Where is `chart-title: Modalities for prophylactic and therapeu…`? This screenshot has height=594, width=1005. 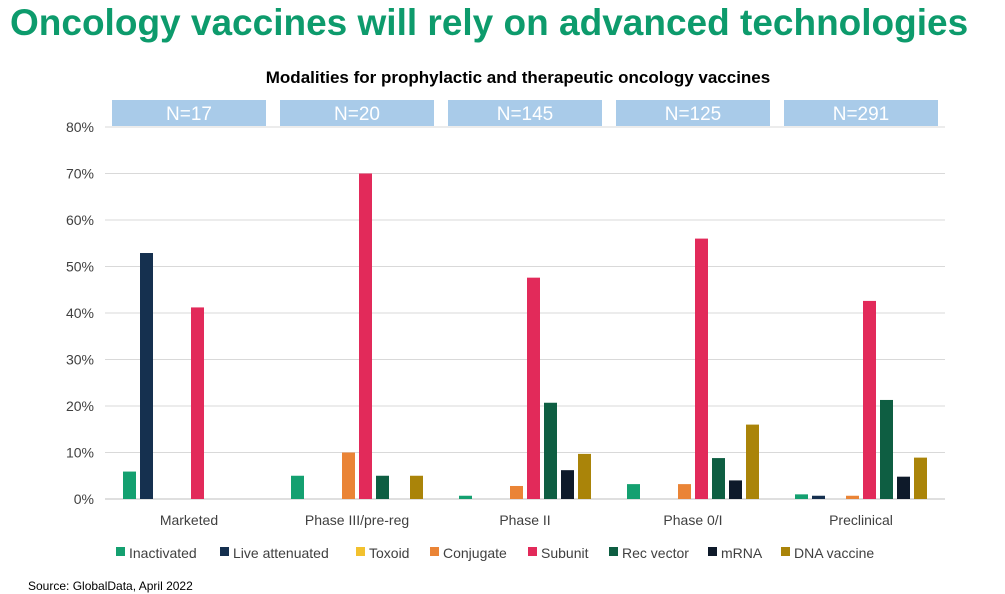
chart-title: Modalities for prophylactic and therapeu… is located at coordinates (518, 77).